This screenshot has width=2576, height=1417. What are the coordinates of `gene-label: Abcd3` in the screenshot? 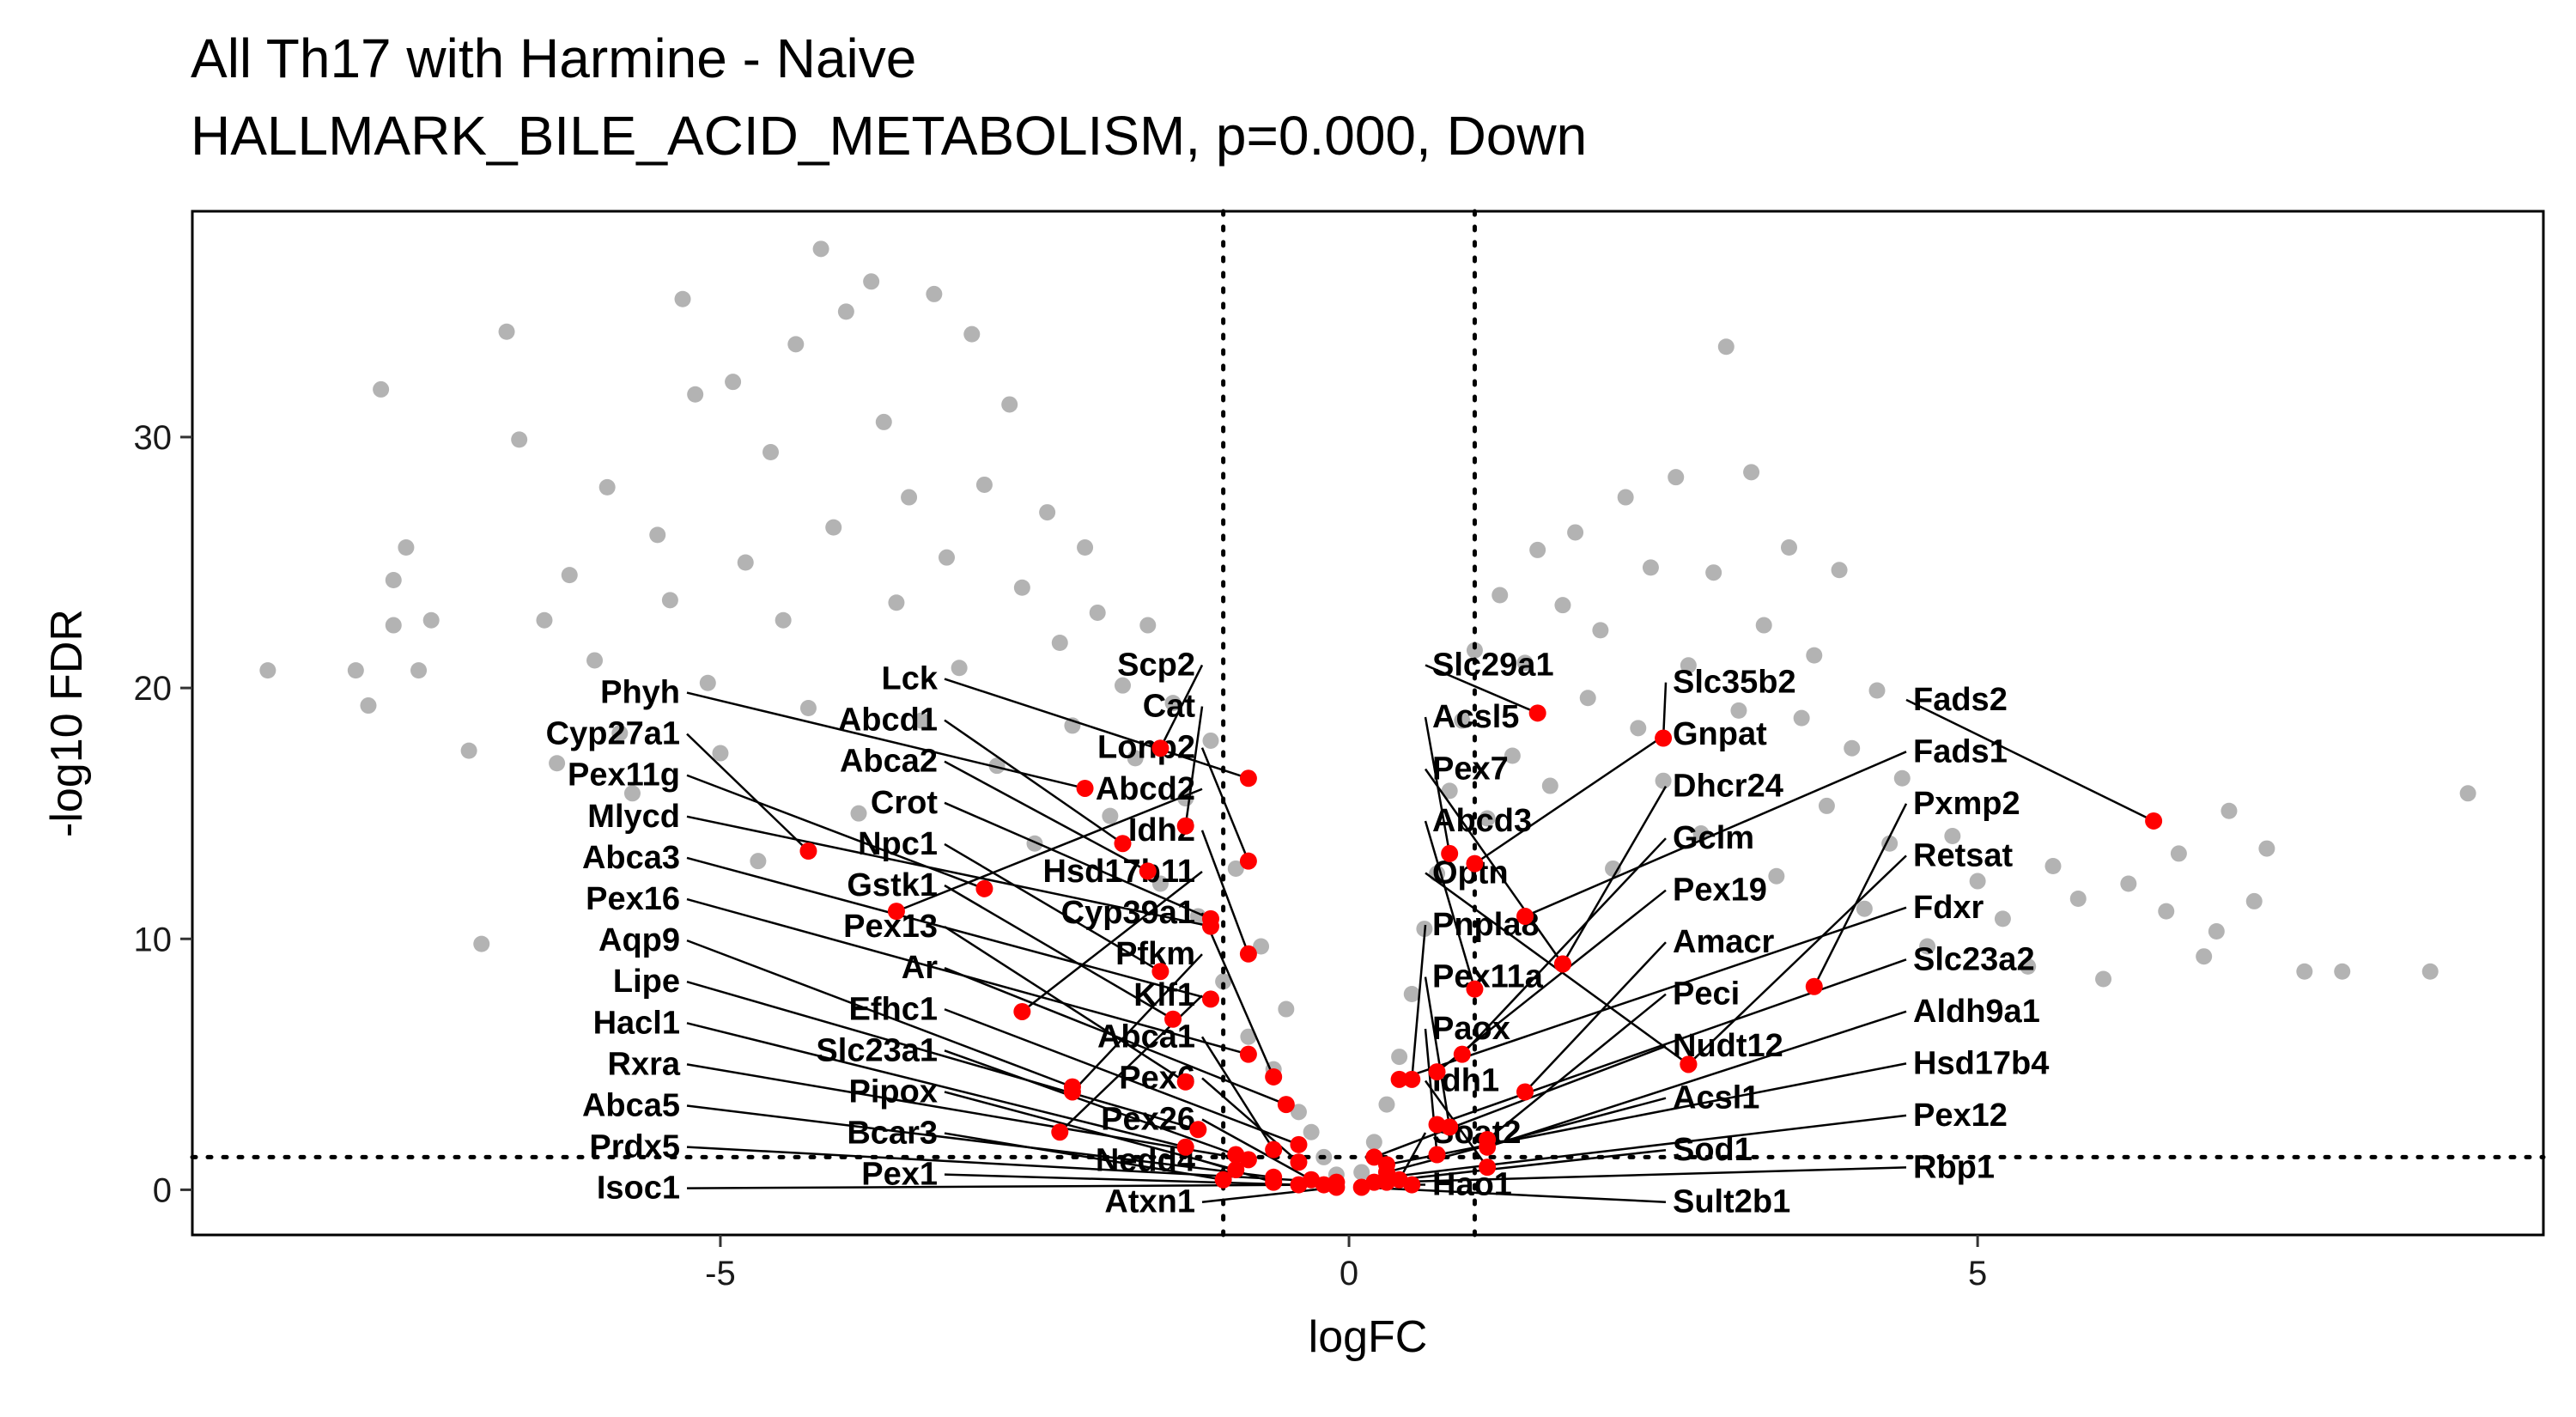 It's located at (1482, 821).